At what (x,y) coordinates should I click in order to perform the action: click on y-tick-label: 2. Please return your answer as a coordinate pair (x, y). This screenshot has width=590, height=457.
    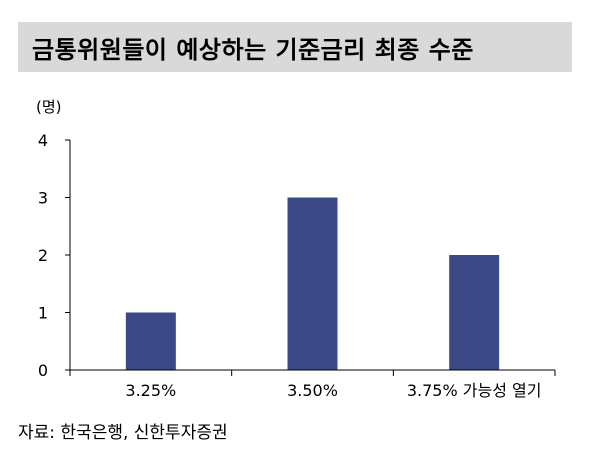
    Looking at the image, I should click on (43, 255).